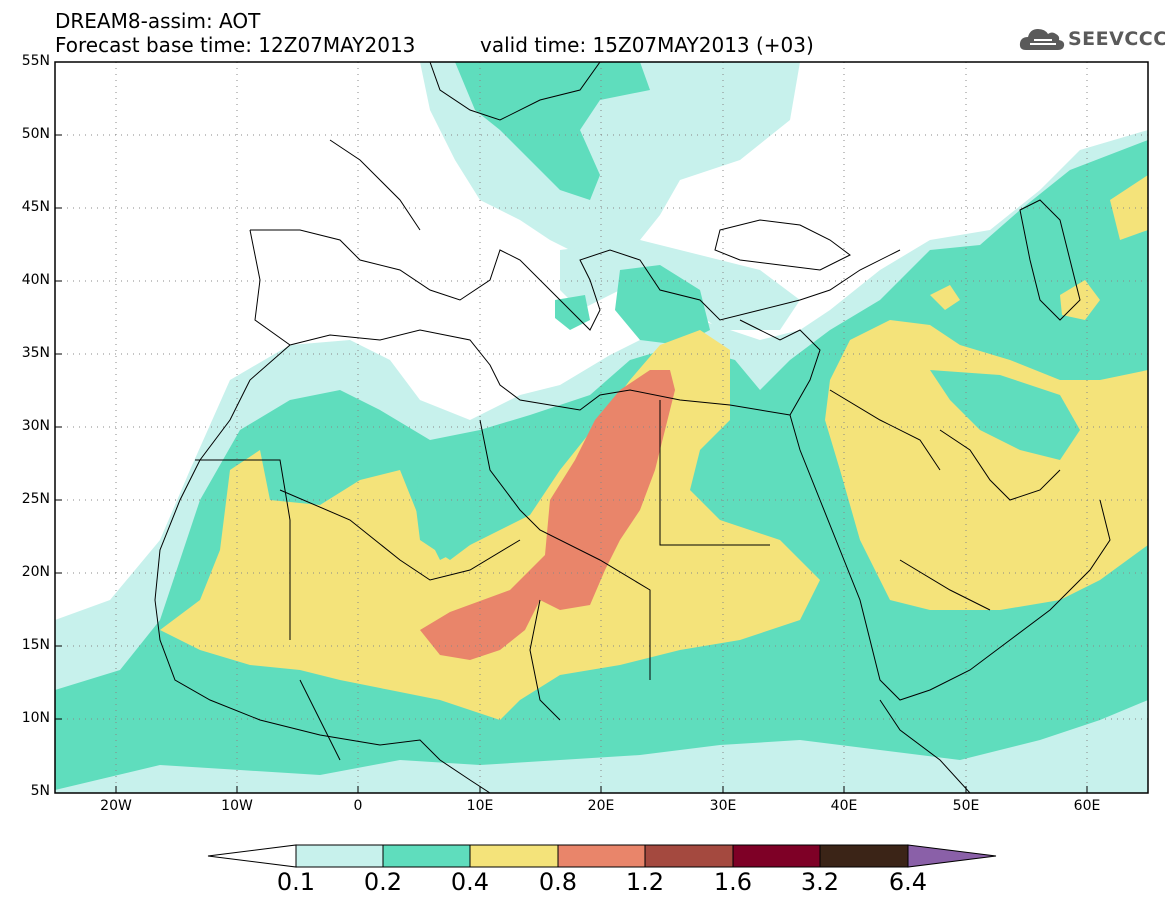 This screenshot has width=1165, height=905. I want to click on aot-field-high-plume, so click(547, 515).